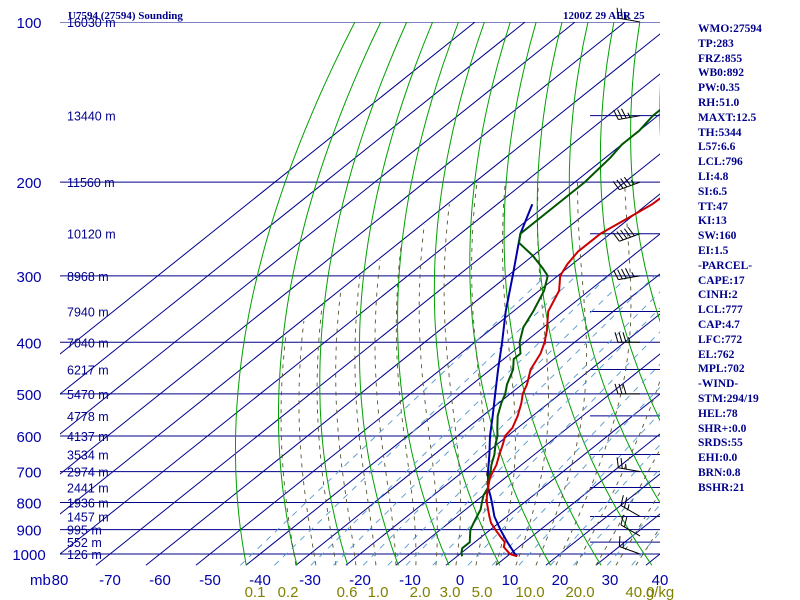  I want to click on mixing-ratio-label: 1.0, so click(378, 592).